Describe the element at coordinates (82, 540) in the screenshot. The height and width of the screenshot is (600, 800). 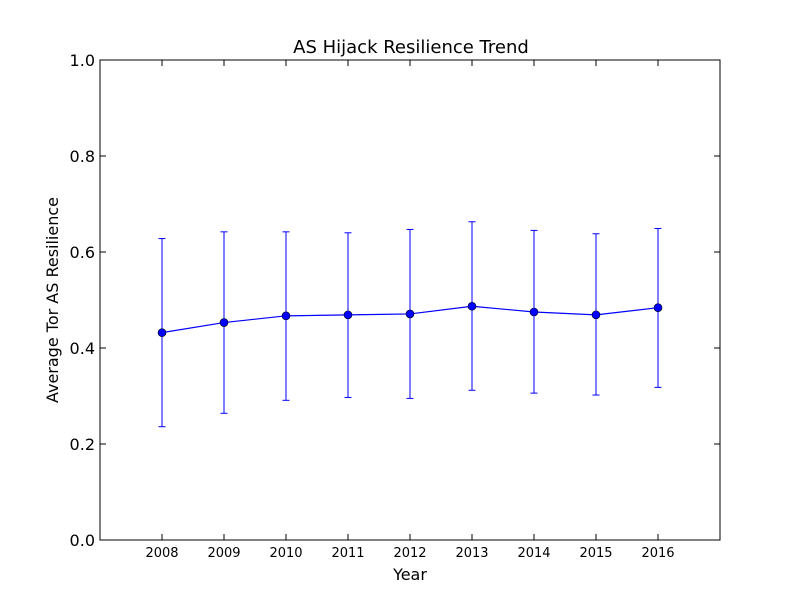
I see `y-tick-label: 0.0` at that location.